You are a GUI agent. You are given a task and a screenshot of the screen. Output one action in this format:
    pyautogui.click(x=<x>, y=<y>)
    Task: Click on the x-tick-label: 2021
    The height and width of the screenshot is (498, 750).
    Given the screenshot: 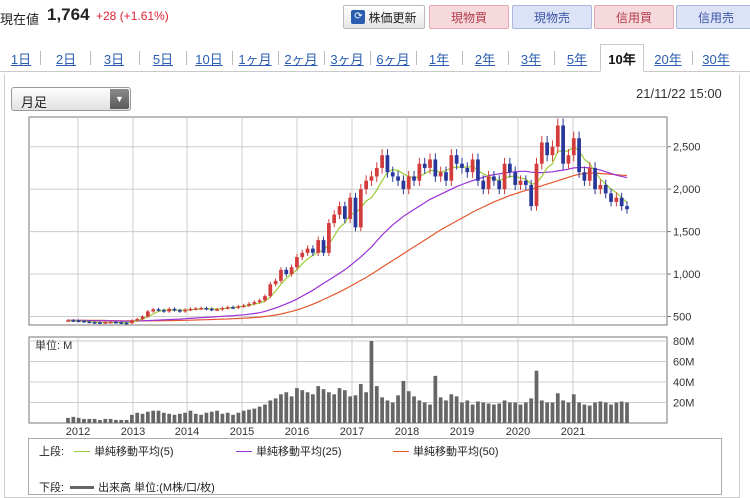 What is the action you would take?
    pyautogui.click(x=573, y=432)
    